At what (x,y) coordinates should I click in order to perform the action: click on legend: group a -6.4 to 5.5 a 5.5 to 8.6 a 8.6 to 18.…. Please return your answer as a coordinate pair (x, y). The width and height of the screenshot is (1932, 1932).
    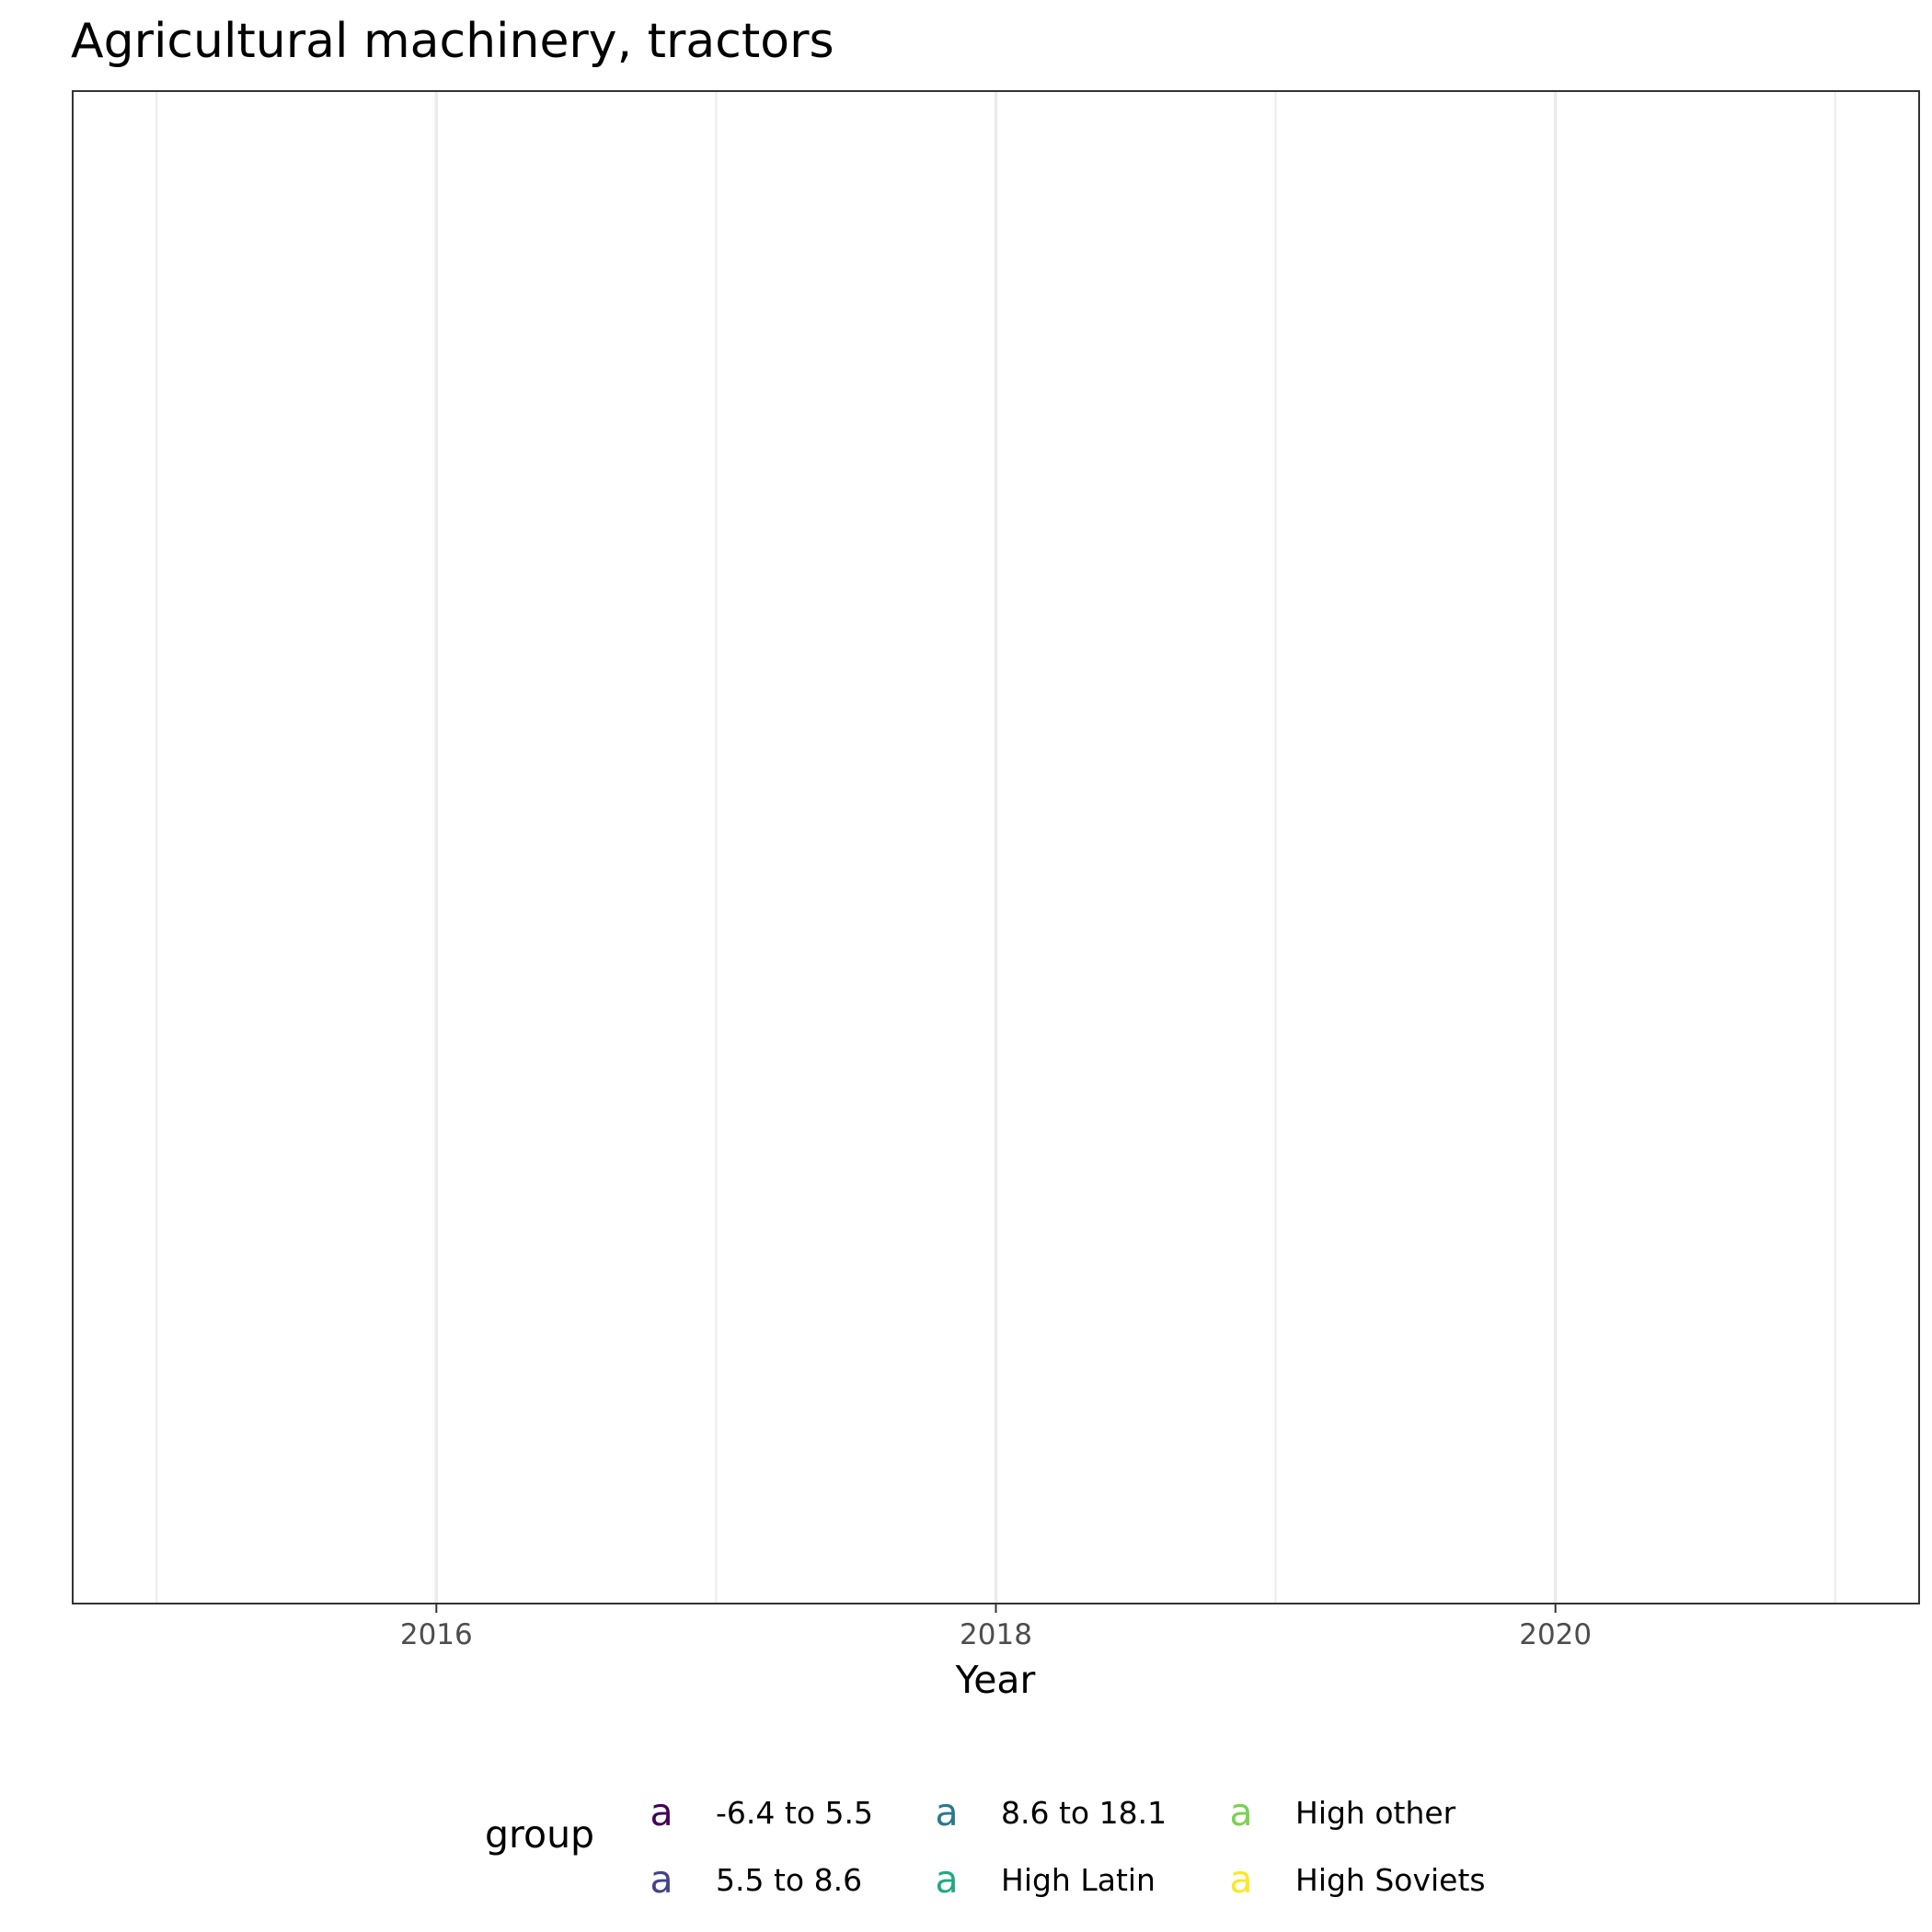
    Looking at the image, I should click on (985, 1846).